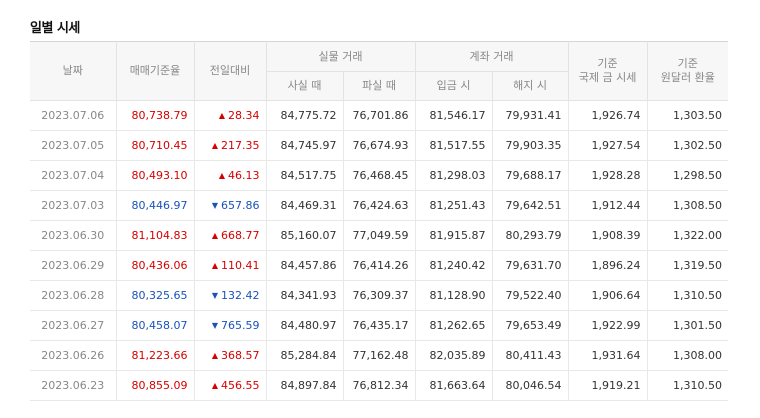 This screenshot has height=418, width=760. I want to click on cell-cash-buy: 84,517.75, so click(304, 175).